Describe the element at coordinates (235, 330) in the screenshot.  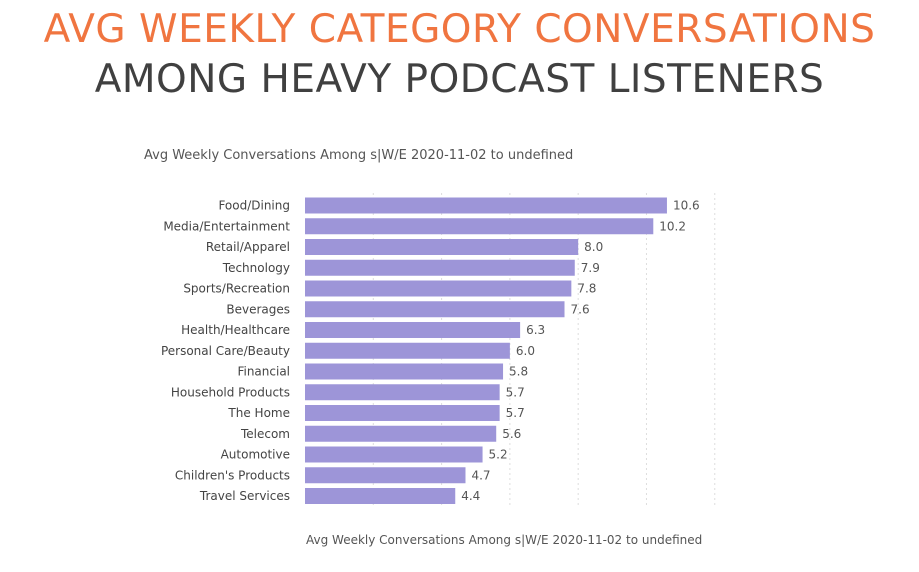
I see `category-label: Health/Healthcare` at that location.